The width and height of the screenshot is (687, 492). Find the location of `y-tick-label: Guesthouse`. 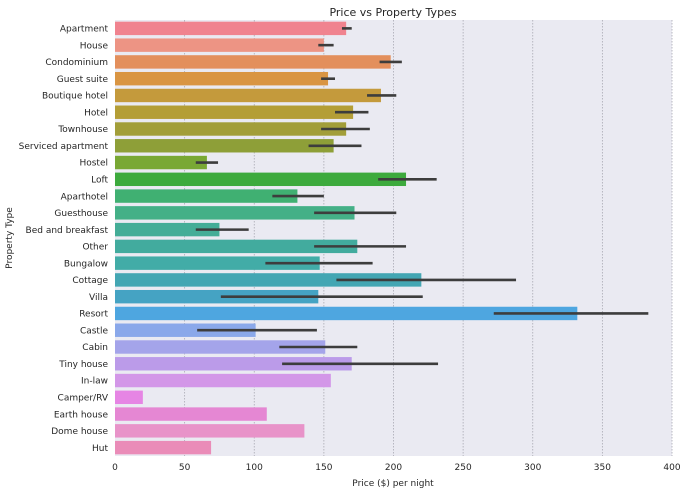

y-tick-label: Guesthouse is located at coordinates (81, 214).